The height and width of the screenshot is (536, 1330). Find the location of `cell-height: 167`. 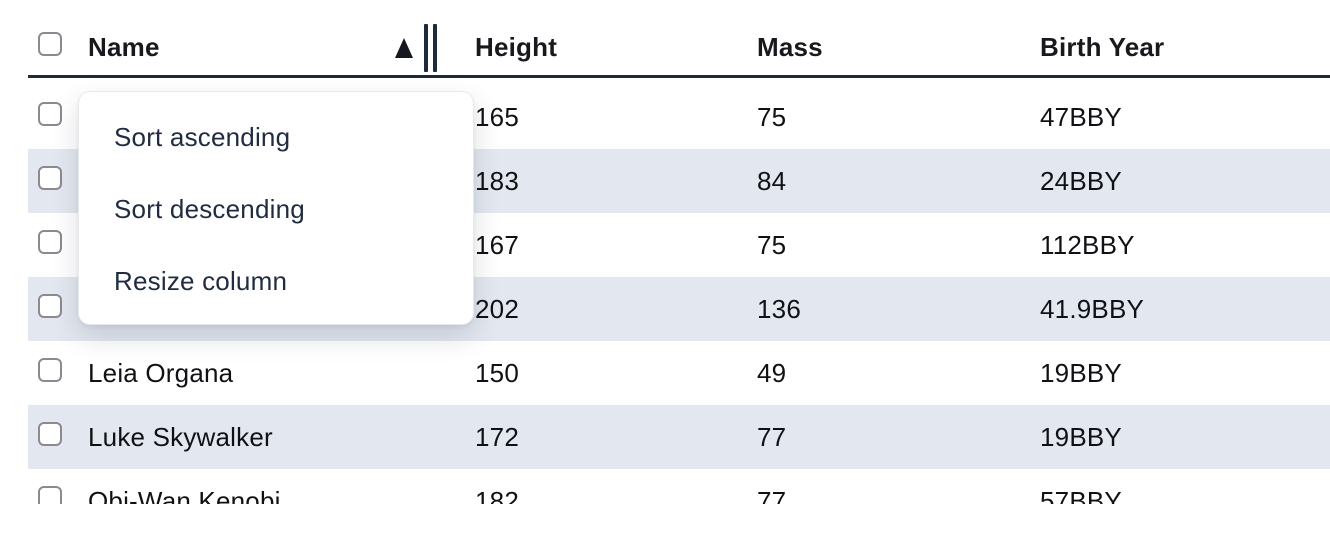

cell-height: 167 is located at coordinates (616, 245).